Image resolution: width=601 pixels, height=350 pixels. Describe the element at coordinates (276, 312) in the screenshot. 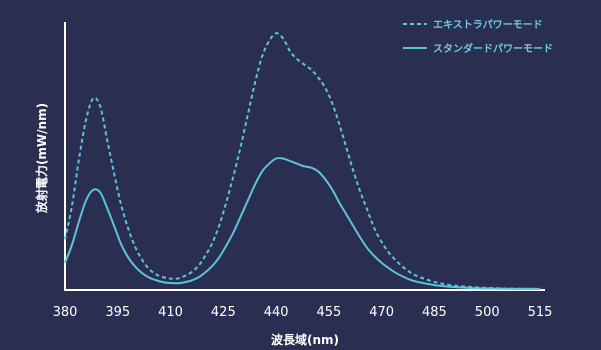

I see `x-tick-label: 440` at that location.